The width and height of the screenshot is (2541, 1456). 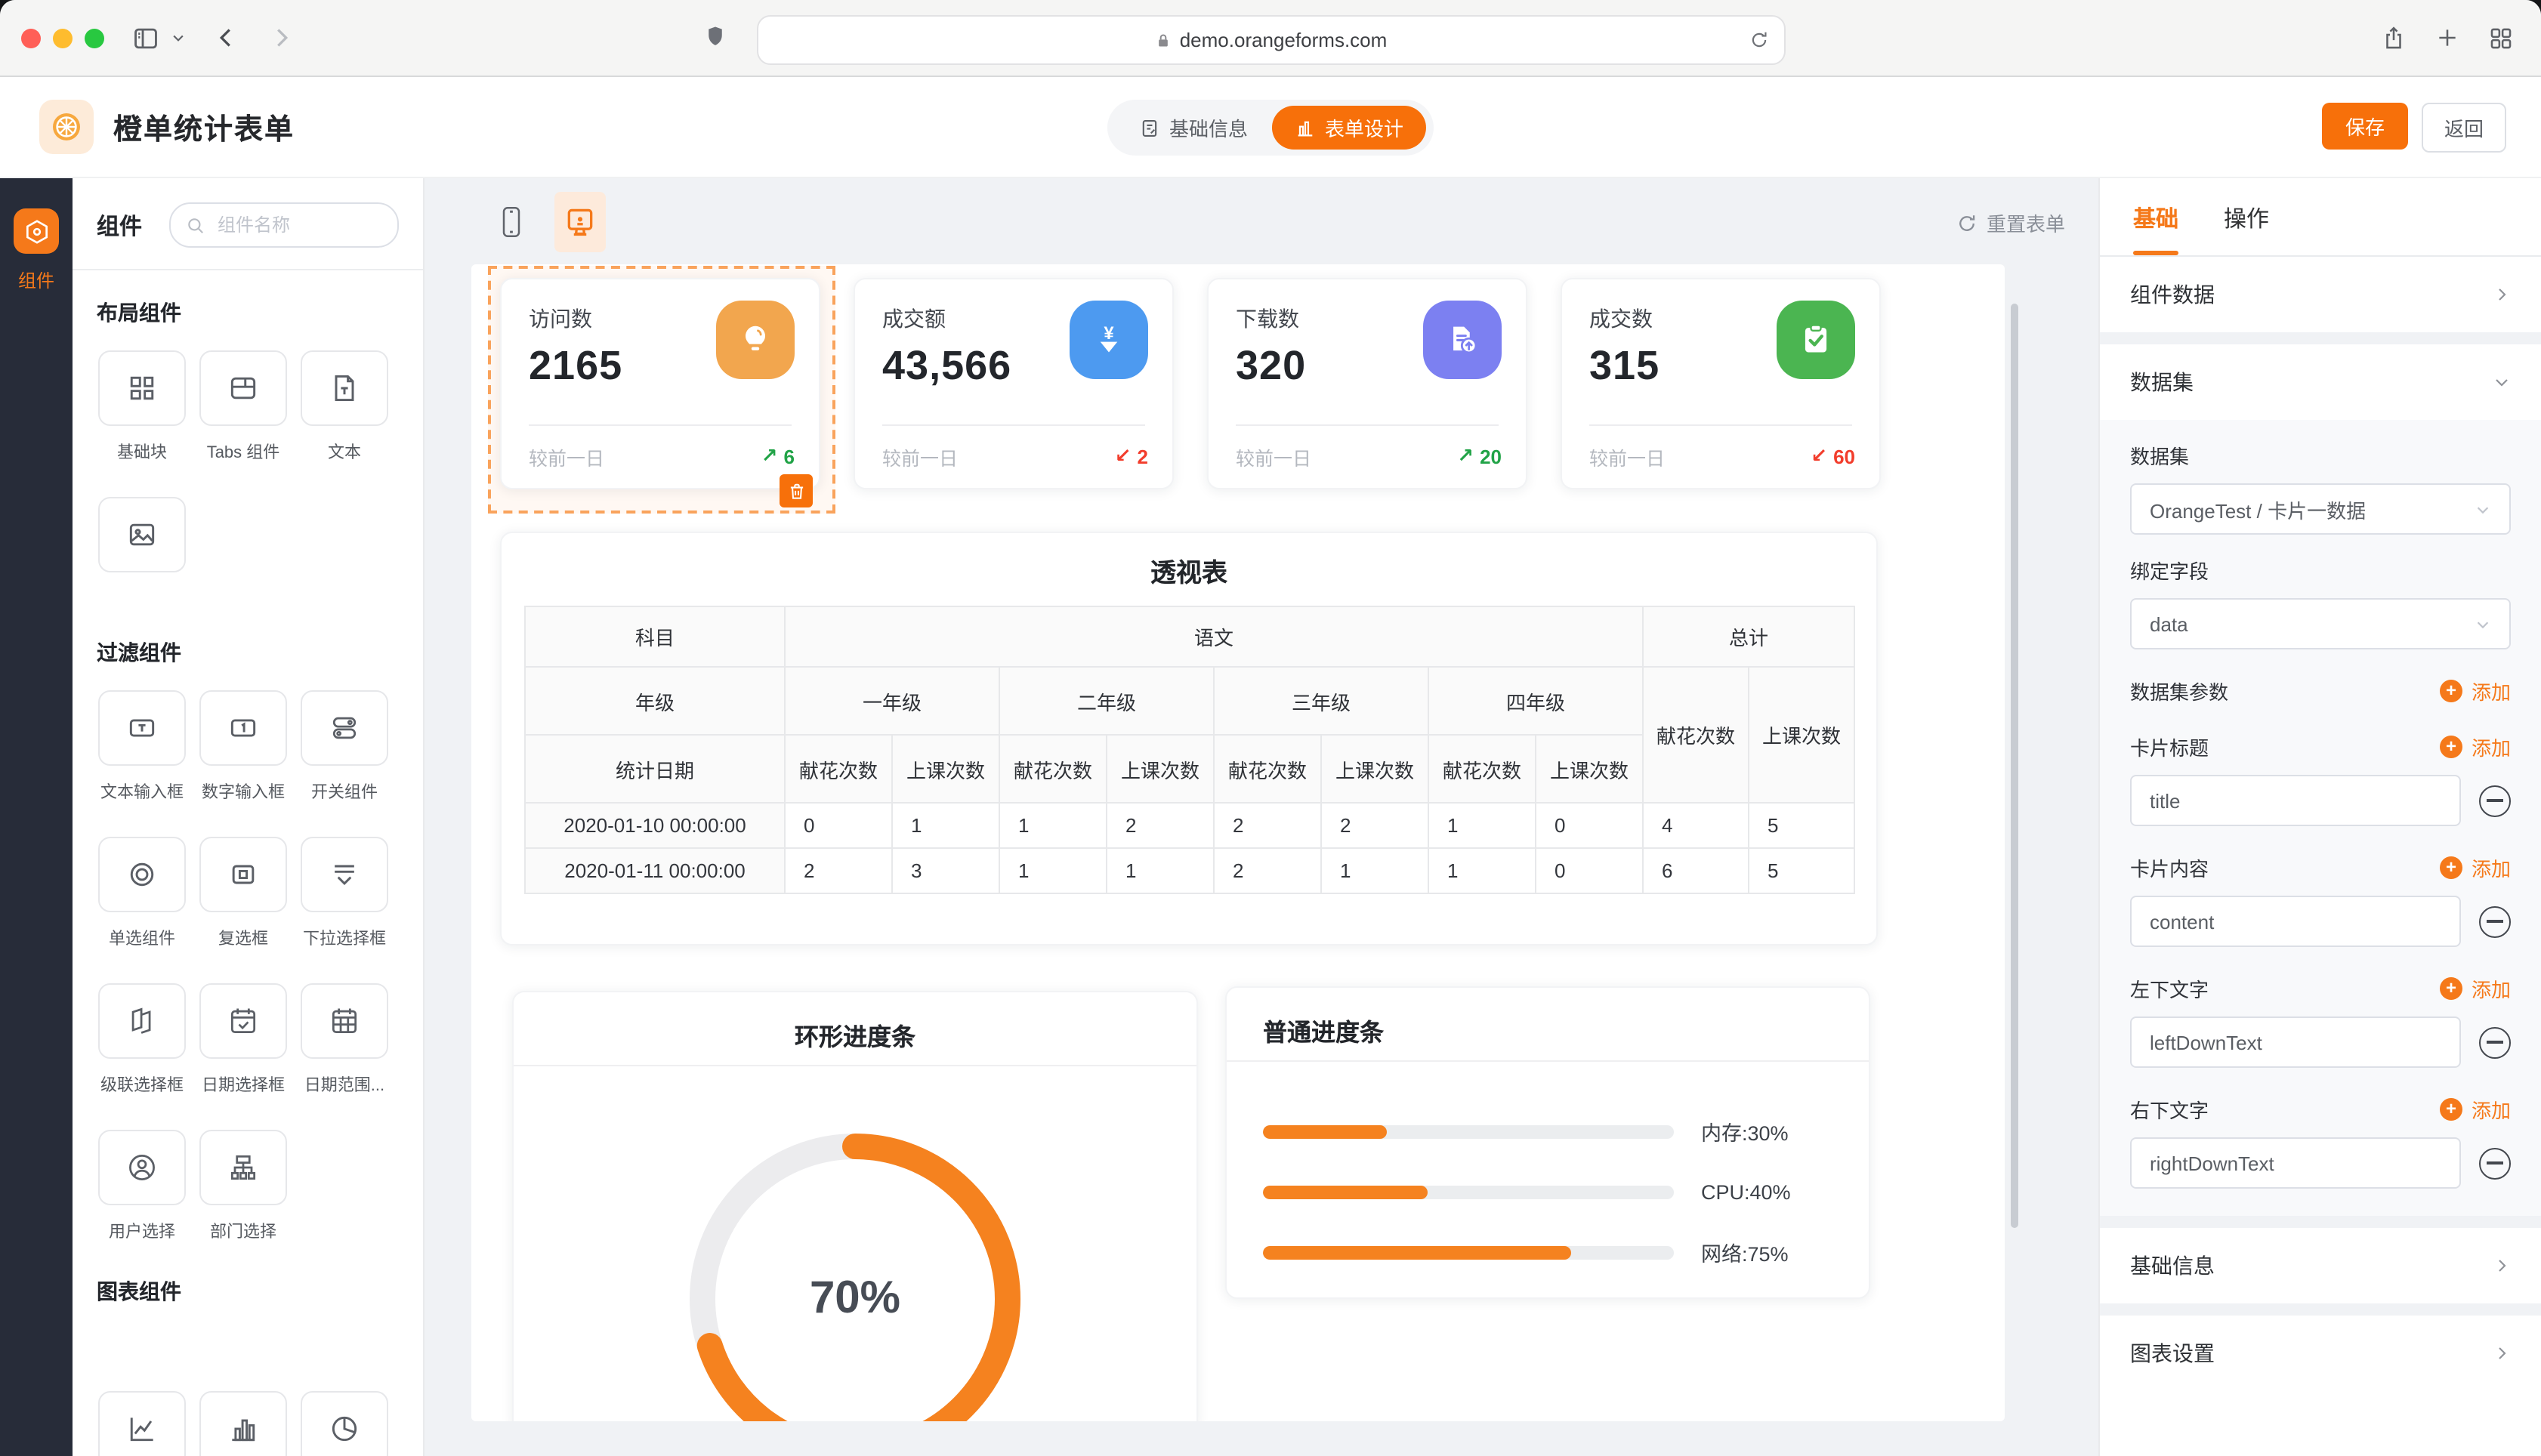 I want to click on back-icon, so click(x=226, y=37).